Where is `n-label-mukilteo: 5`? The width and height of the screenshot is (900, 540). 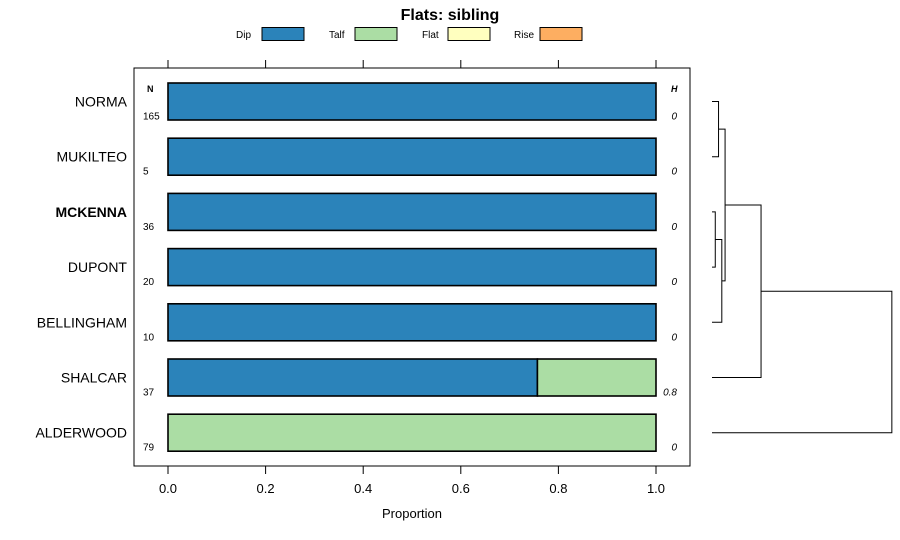 n-label-mukilteo: 5 is located at coordinates (146, 172).